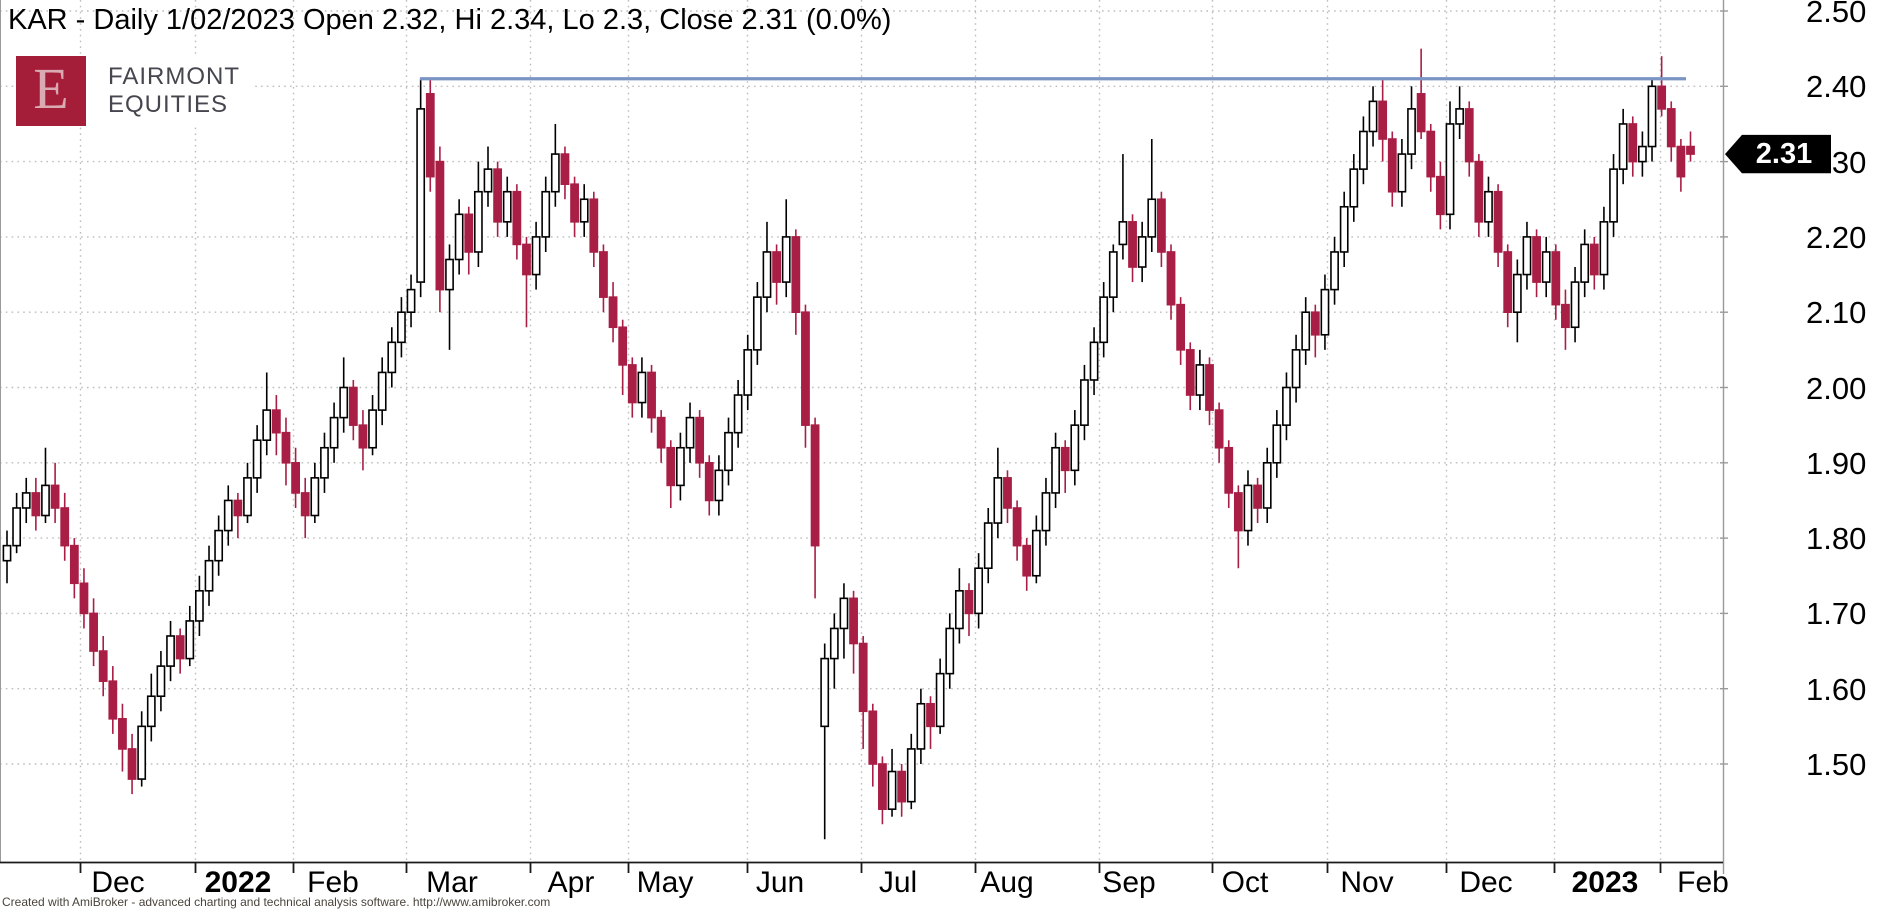 The width and height of the screenshot is (1880, 911). I want to click on month-label: Oct, so click(1245, 882).